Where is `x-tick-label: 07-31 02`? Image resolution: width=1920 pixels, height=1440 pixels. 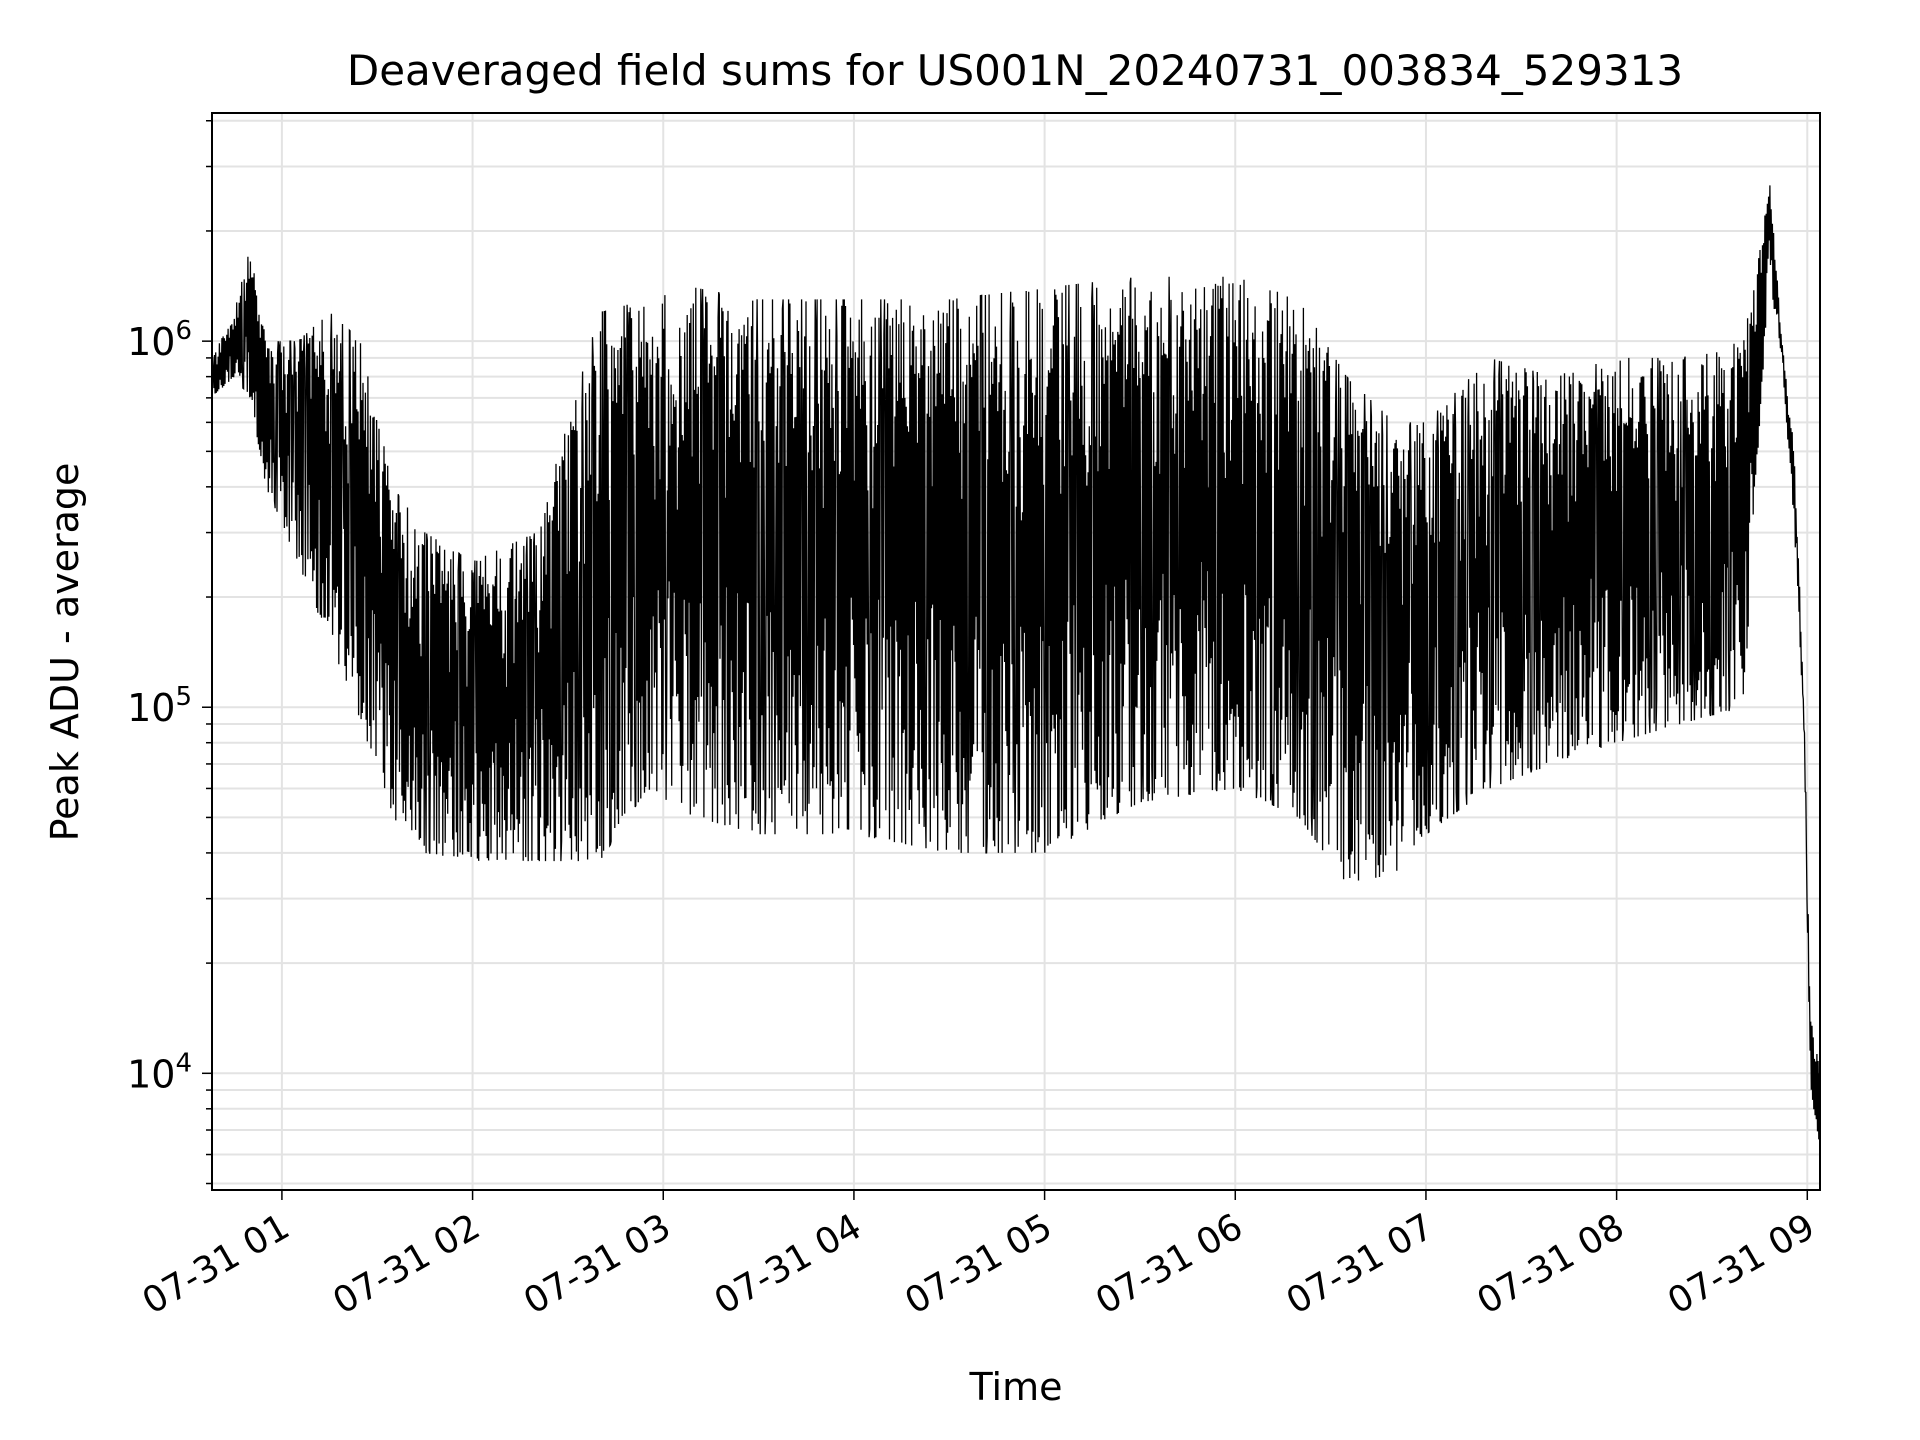
x-tick-label: 07-31 02 is located at coordinates (406, 1264).